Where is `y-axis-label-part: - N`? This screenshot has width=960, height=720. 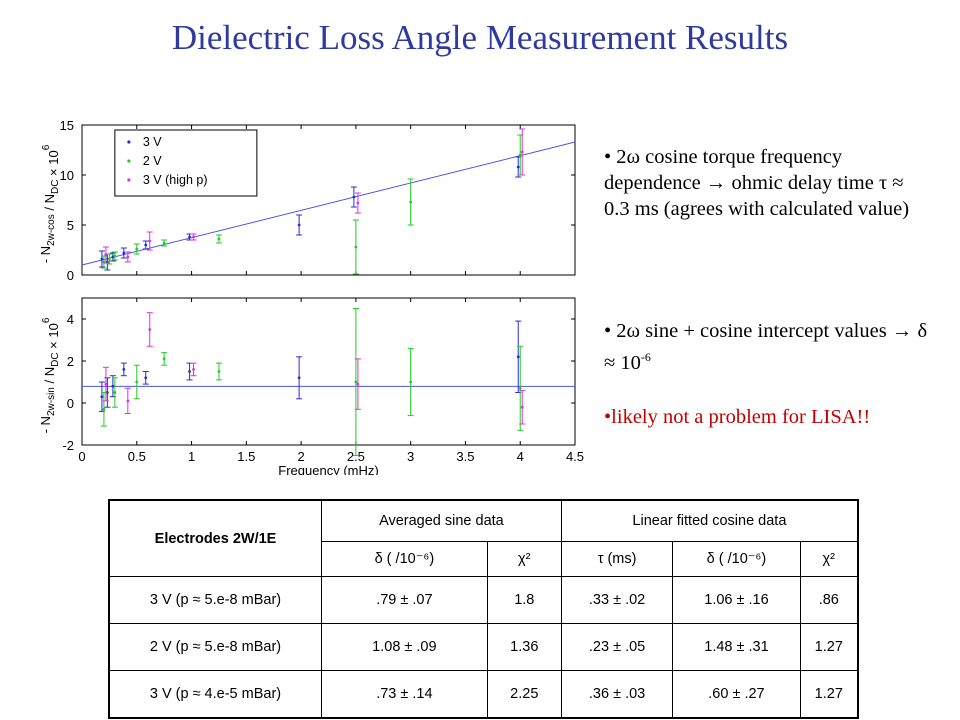 y-axis-label-part: - N is located at coordinates (45, 254).